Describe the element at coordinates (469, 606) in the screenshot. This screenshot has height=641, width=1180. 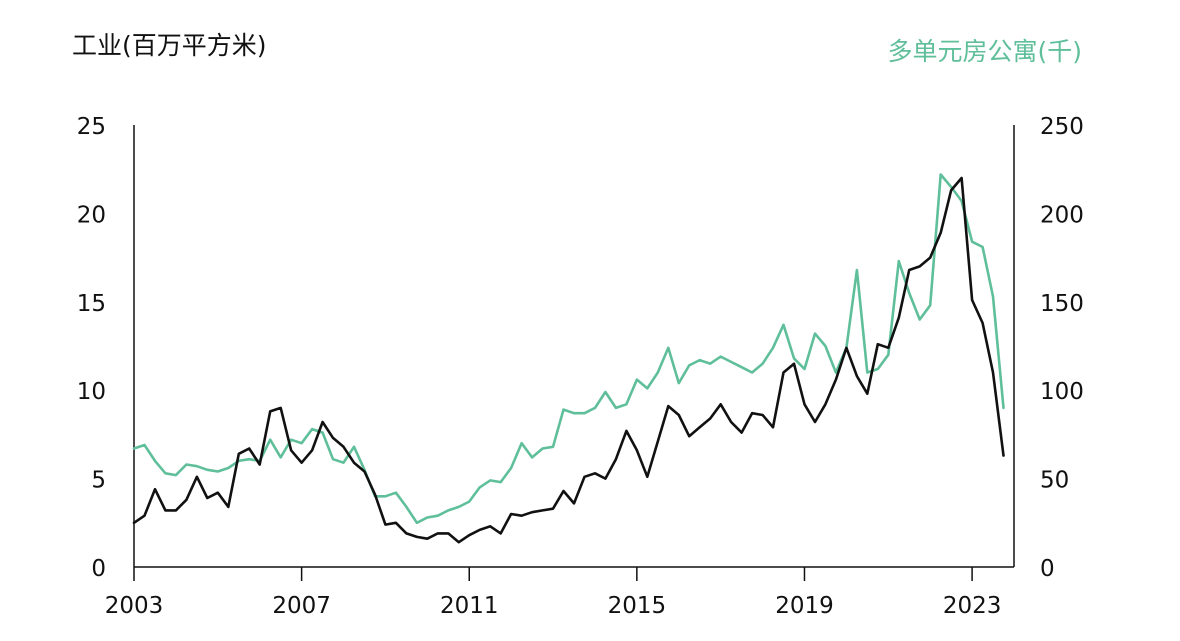
I see `x-tick-label: 2011` at that location.